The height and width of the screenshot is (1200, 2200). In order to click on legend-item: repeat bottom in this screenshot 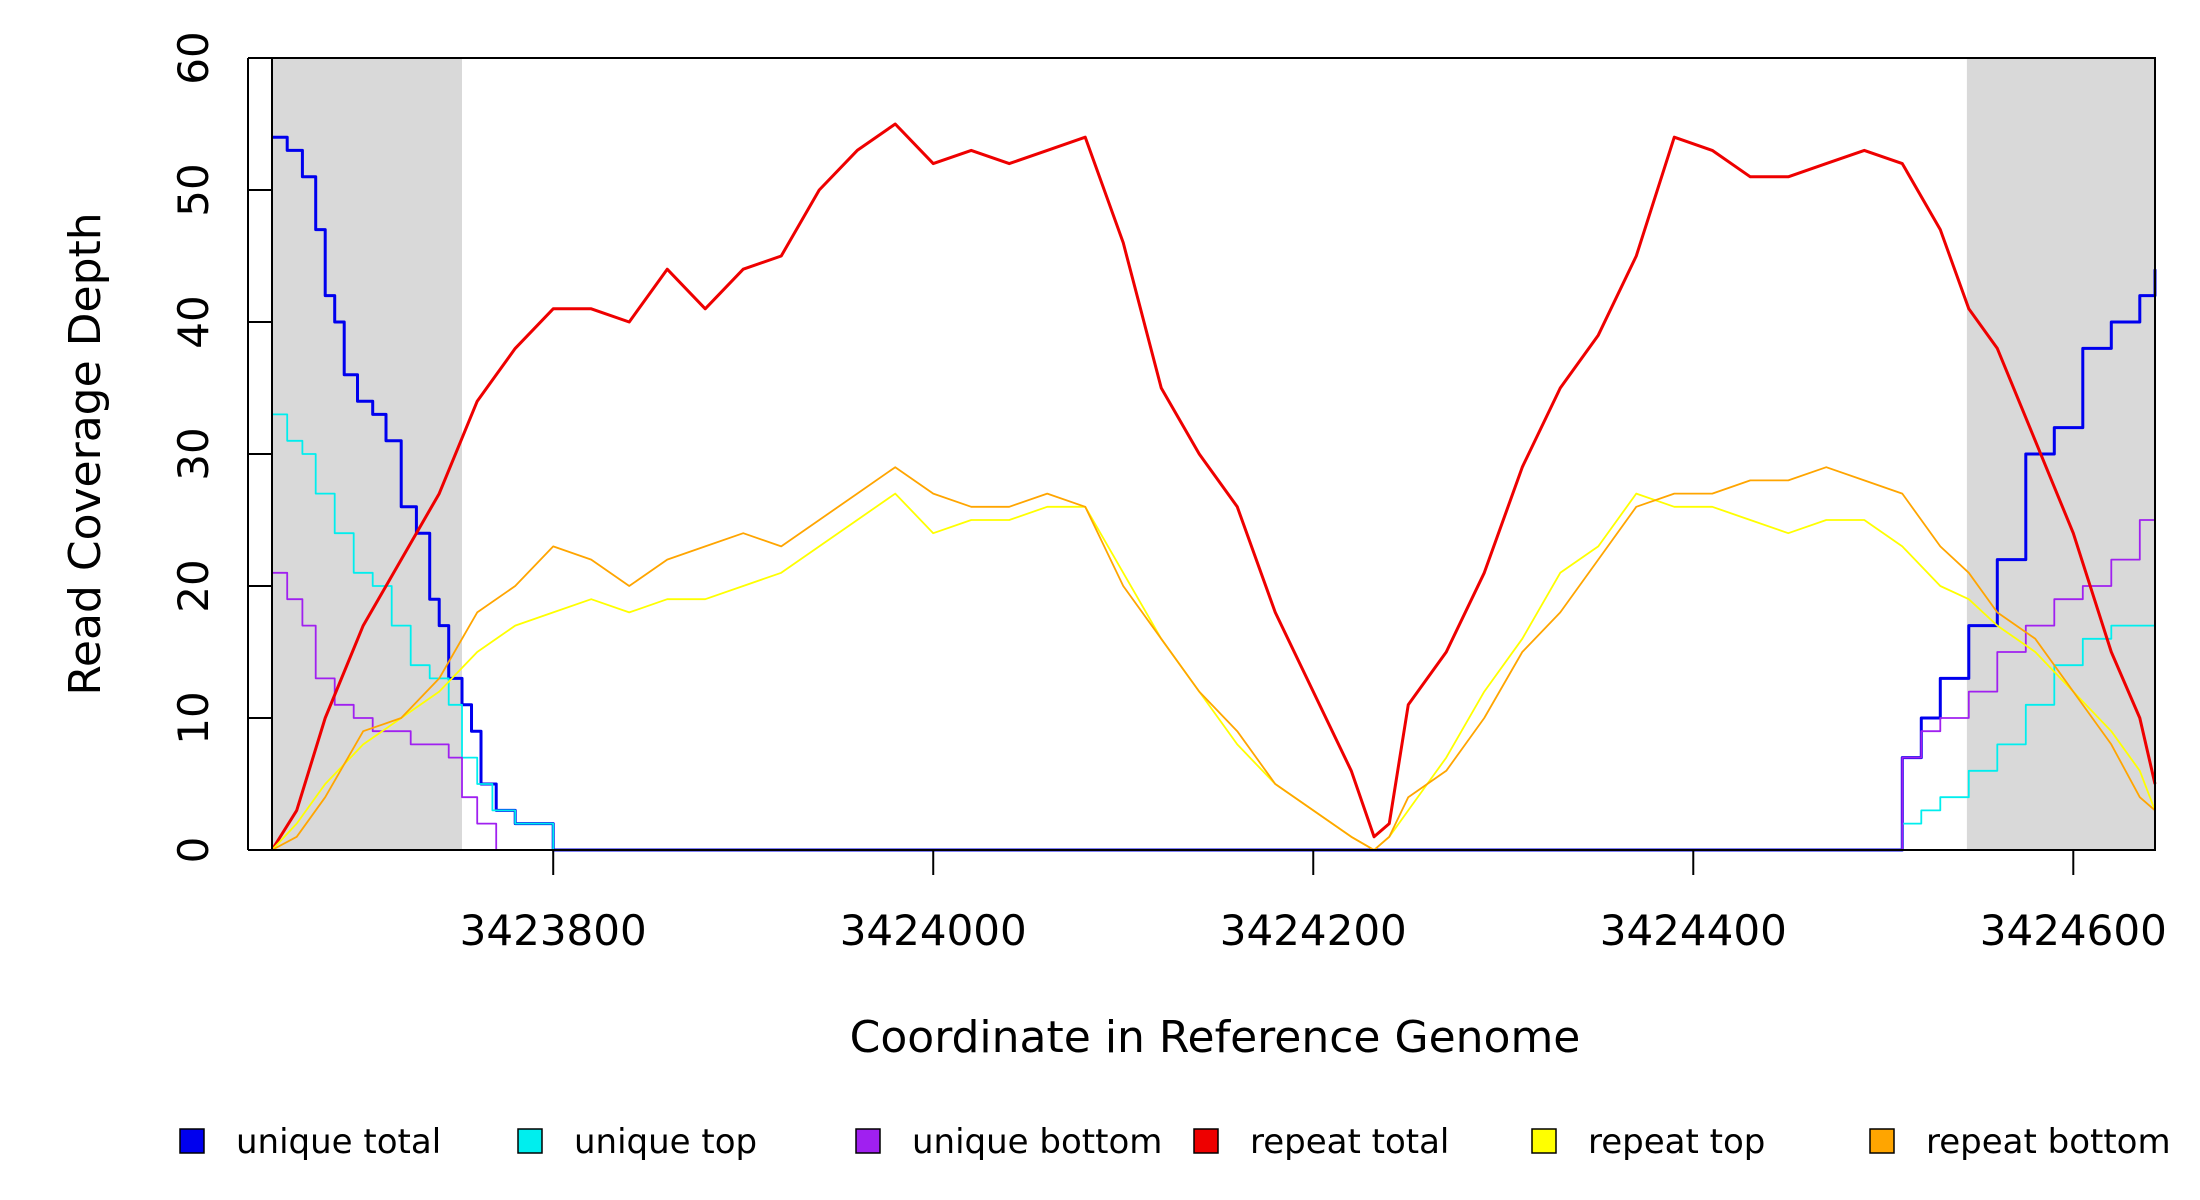, I will do `click(2020, 1142)`.